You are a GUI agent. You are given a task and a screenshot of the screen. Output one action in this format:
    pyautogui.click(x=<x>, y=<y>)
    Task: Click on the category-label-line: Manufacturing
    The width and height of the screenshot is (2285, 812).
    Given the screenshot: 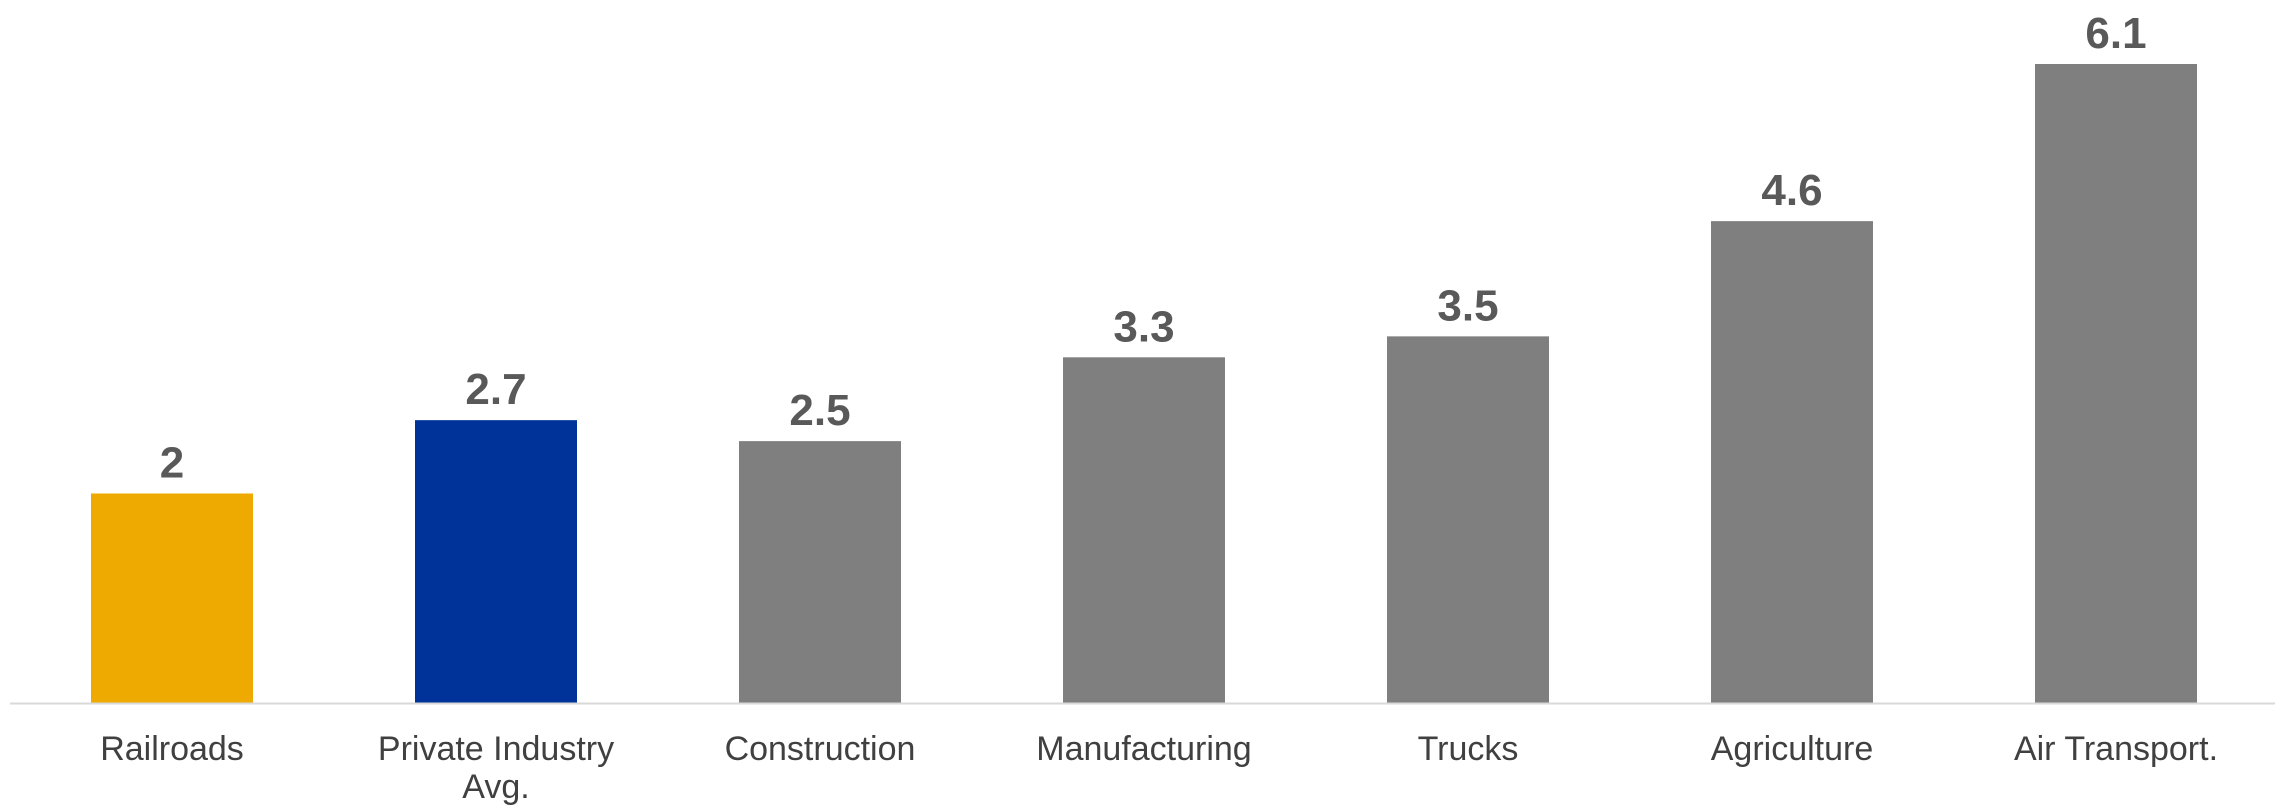 What is the action you would take?
    pyautogui.click(x=1143, y=749)
    